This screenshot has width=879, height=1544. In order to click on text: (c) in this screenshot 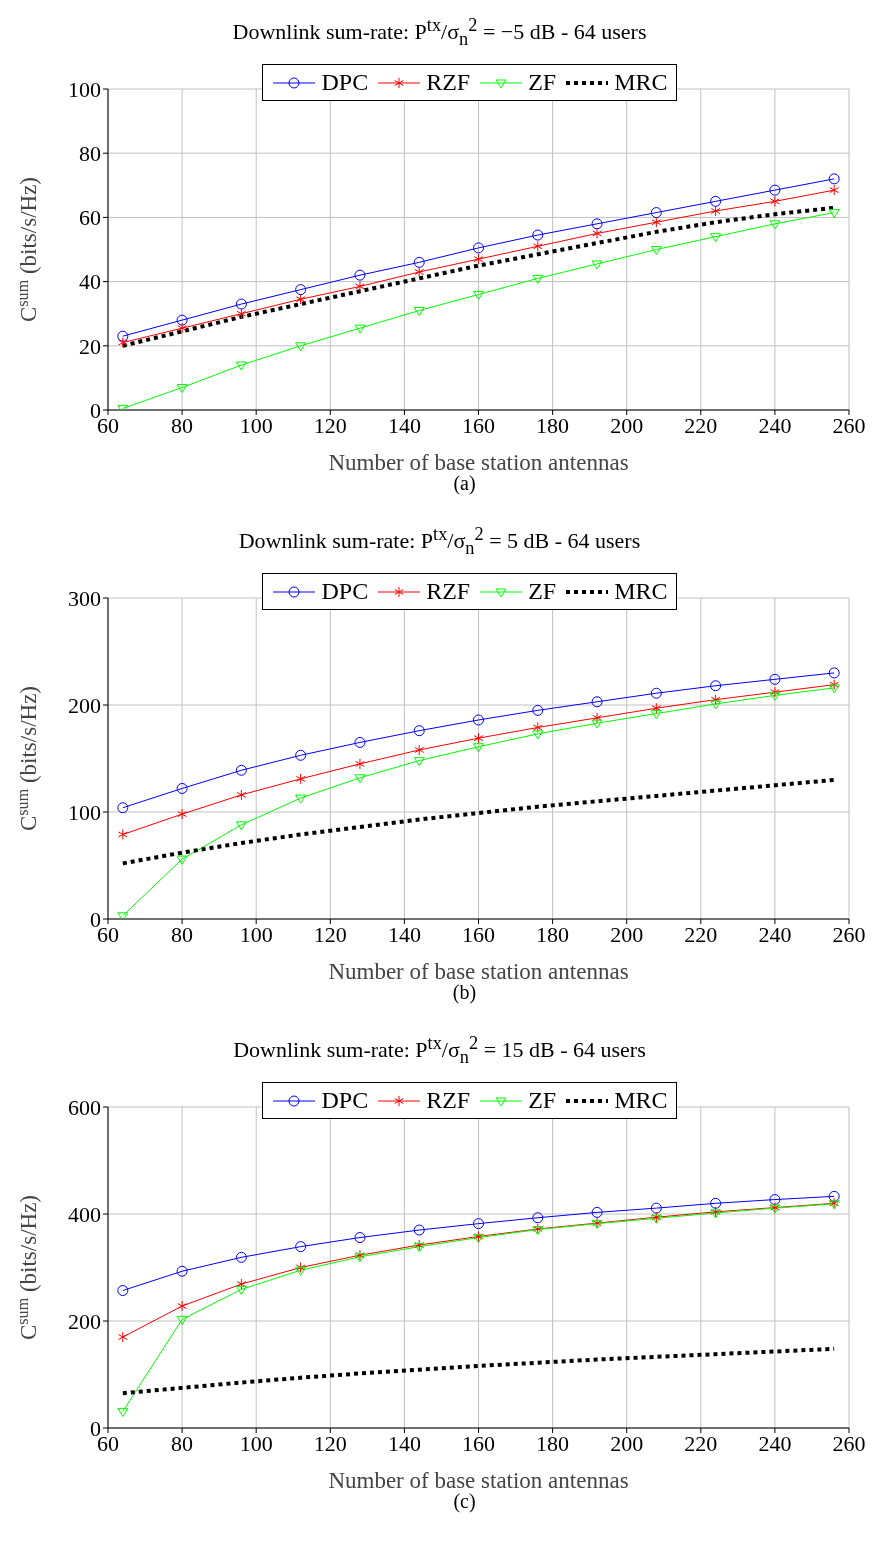, I will do `click(464, 1501)`.